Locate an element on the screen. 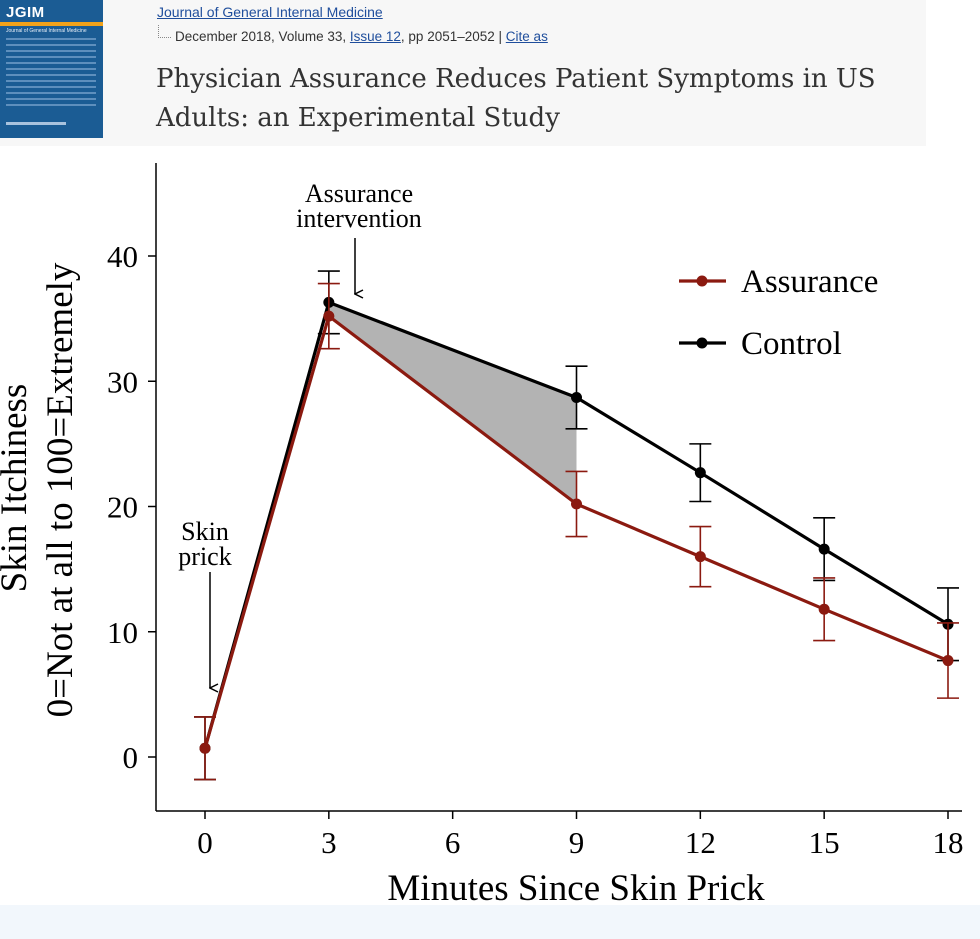 Image resolution: width=980 pixels, height=939 pixels. cover-title: Journal of General Internal Medicine is located at coordinates (46, 31).